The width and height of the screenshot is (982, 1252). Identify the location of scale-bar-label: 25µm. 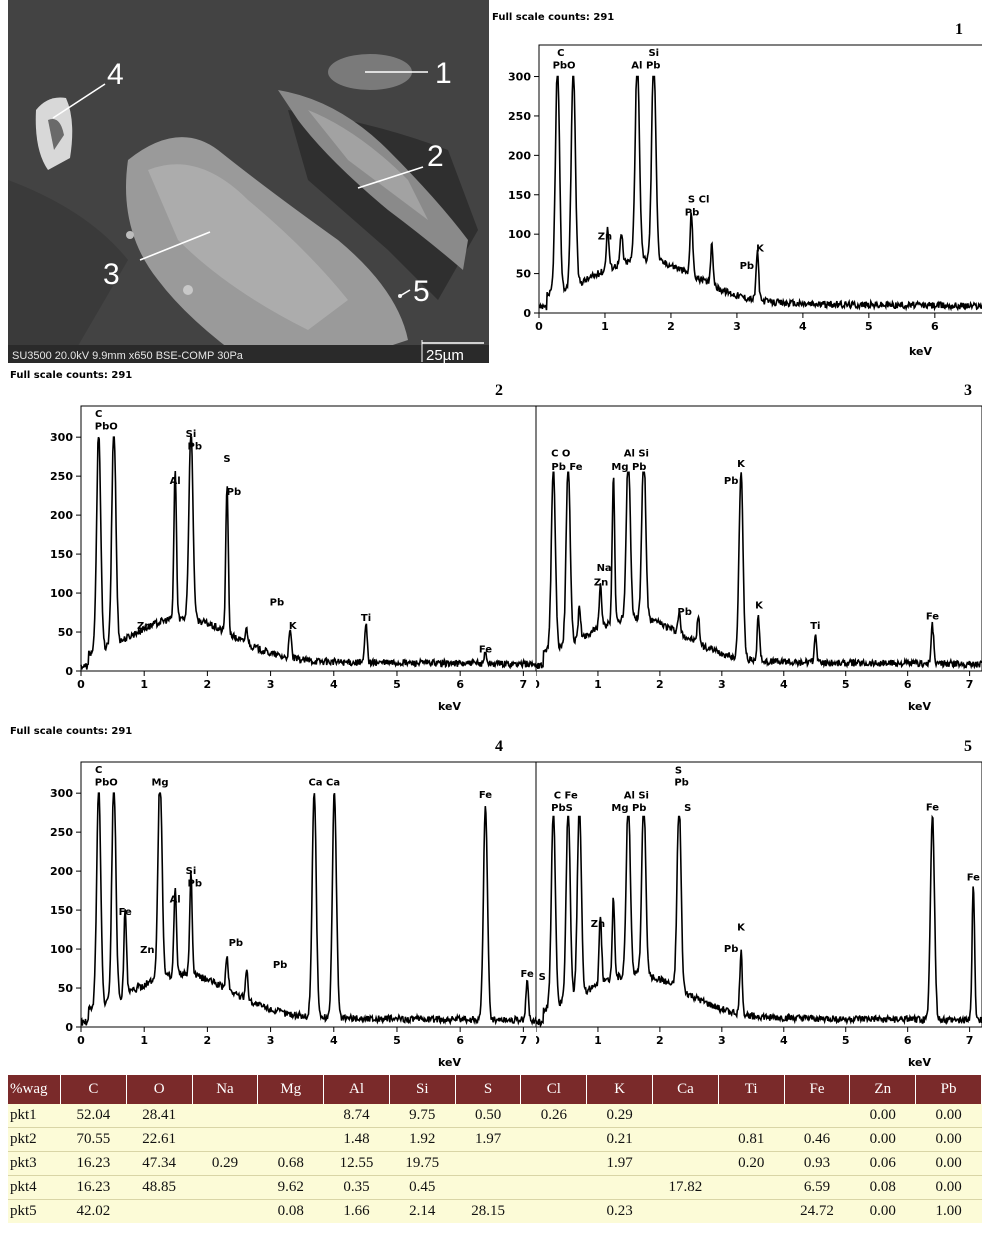
(445, 355).